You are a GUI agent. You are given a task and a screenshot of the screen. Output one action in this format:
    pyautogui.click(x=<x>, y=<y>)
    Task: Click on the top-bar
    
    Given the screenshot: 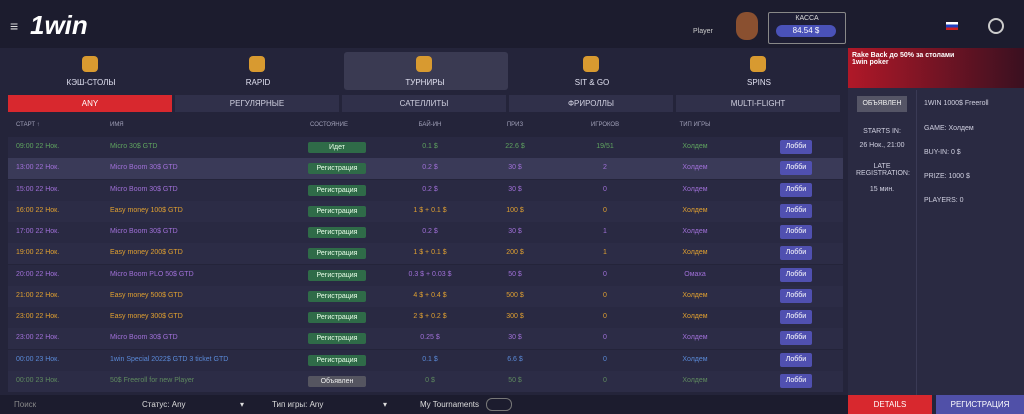 What is the action you would take?
    pyautogui.click(x=512, y=24)
    